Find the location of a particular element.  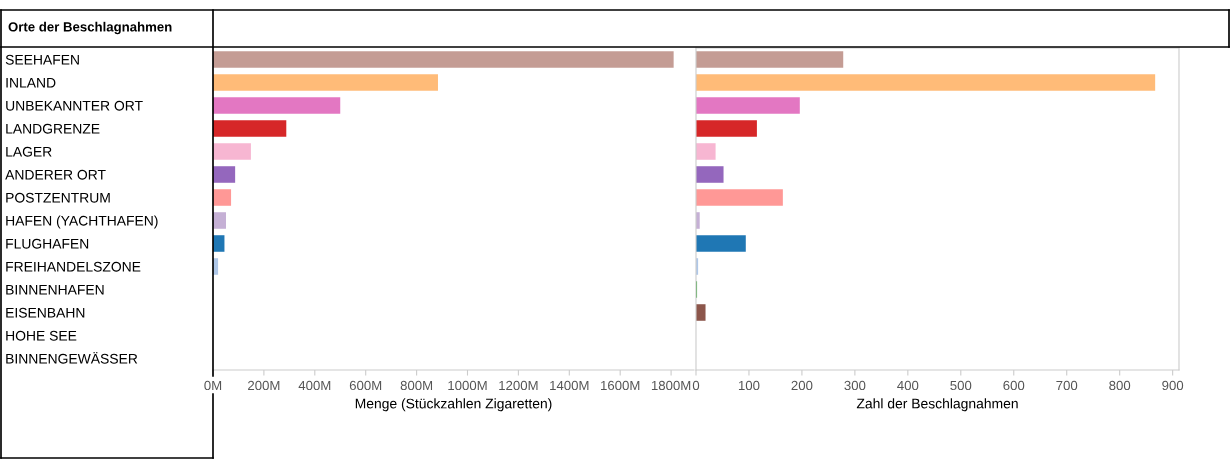

y-tick-label: ANDERER ORT is located at coordinates (55, 174).